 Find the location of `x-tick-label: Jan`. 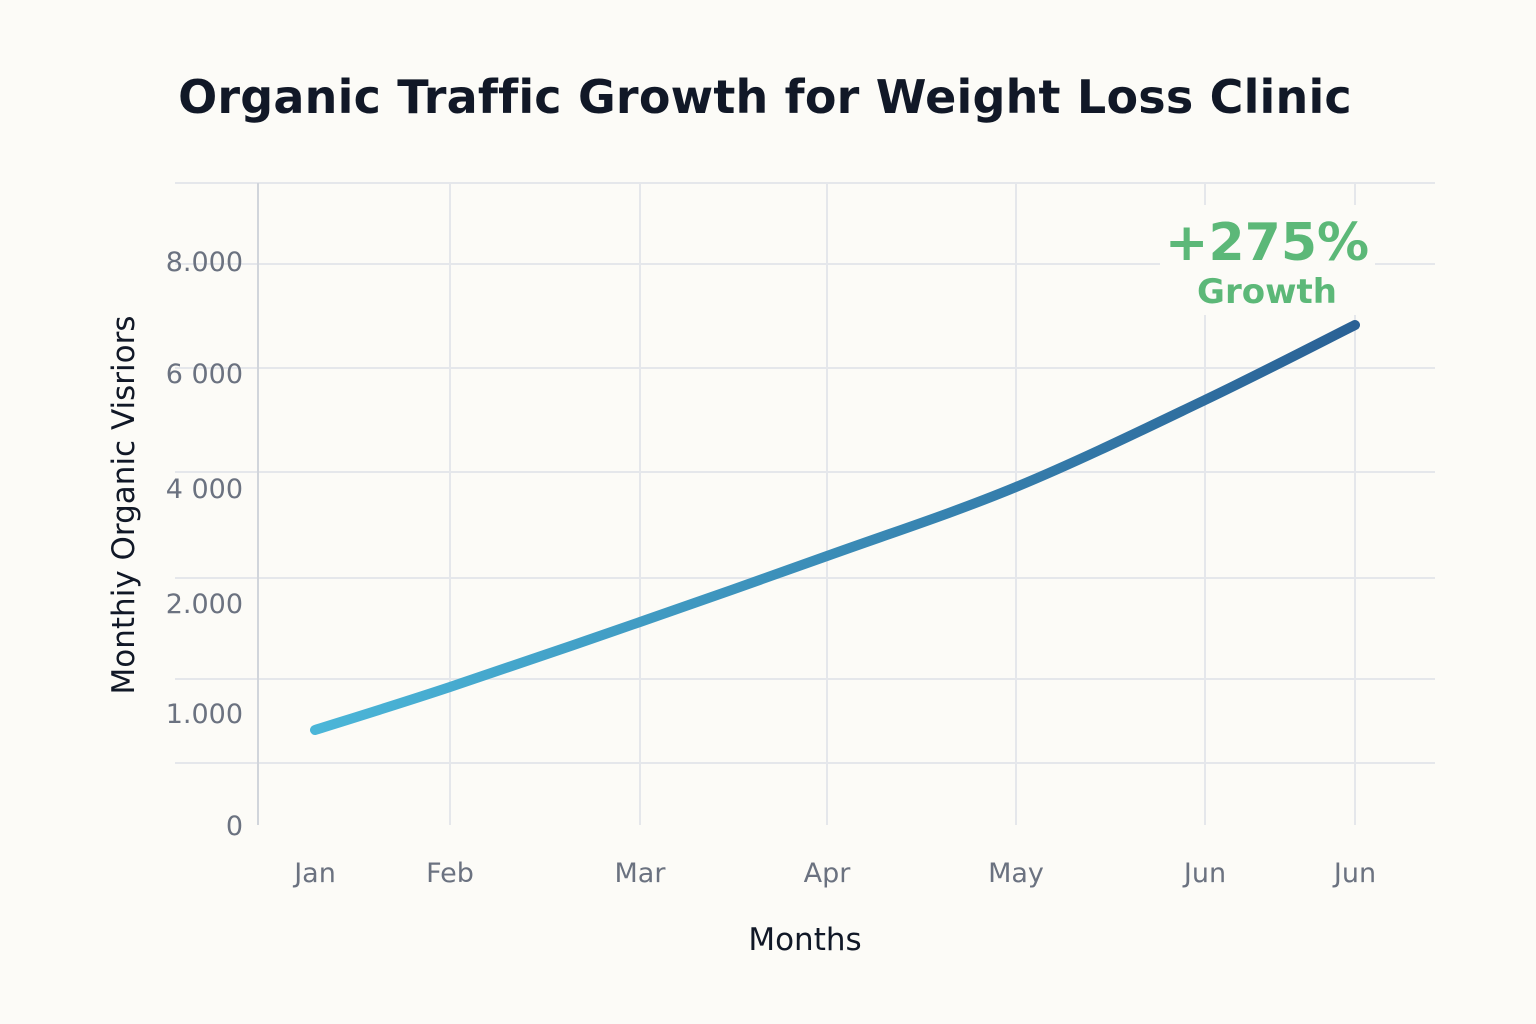

x-tick-label: Jan is located at coordinates (314, 873).